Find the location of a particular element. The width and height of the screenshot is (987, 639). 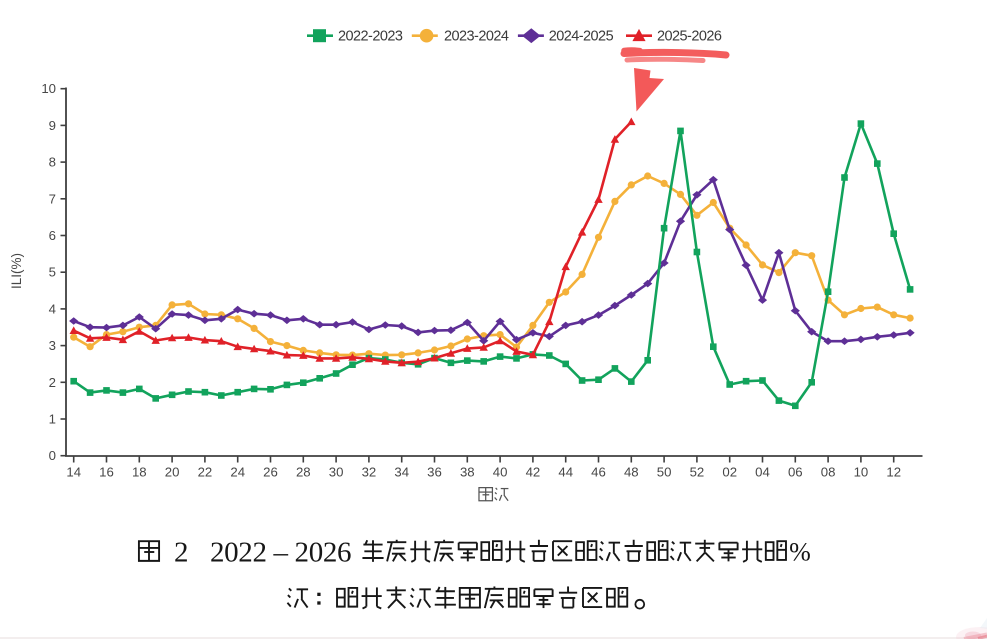

svg-text: 2023-2024 is located at coordinates (476, 37).